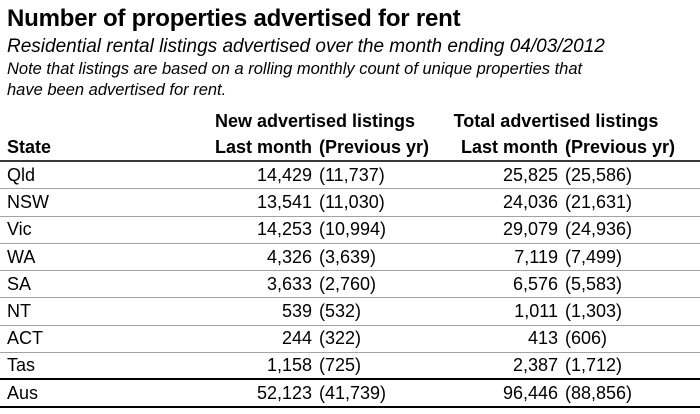 This screenshot has width=700, height=414. I want to click on total-last-month-cell: 413, so click(542, 338).